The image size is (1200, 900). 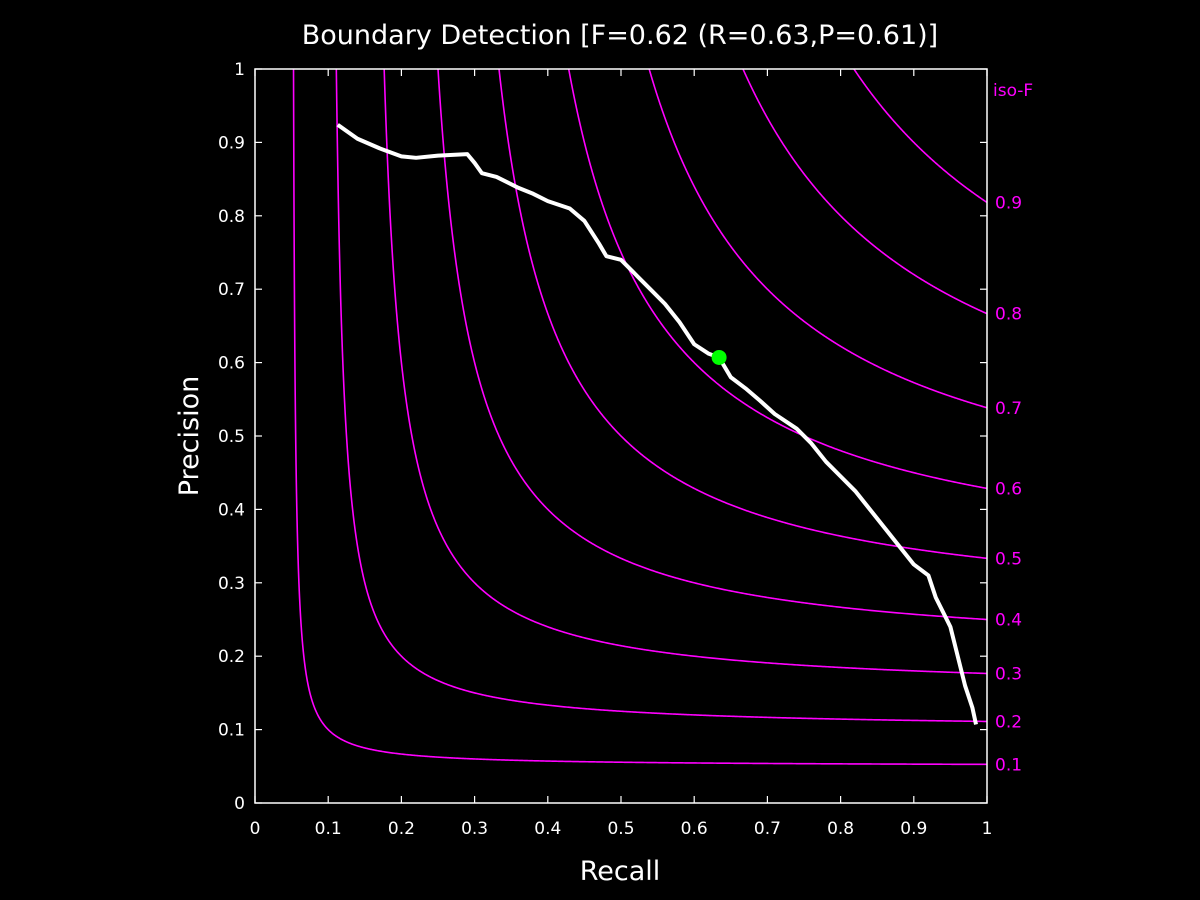 What do you see at coordinates (239, 804) in the screenshot?
I see `y-tick-label: 0` at bounding box center [239, 804].